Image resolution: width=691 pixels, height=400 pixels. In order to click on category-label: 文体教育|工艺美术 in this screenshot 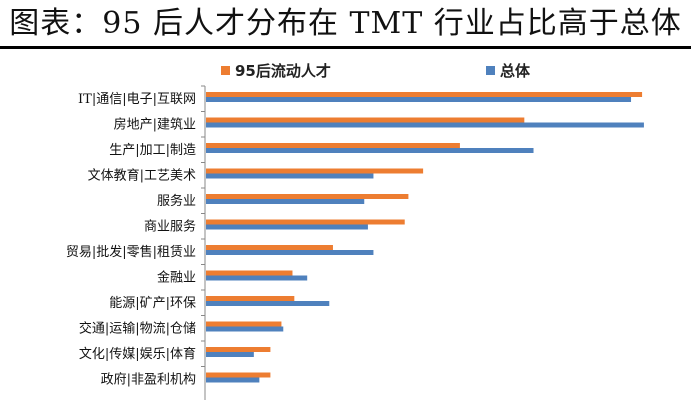, I will do `click(142, 176)`.